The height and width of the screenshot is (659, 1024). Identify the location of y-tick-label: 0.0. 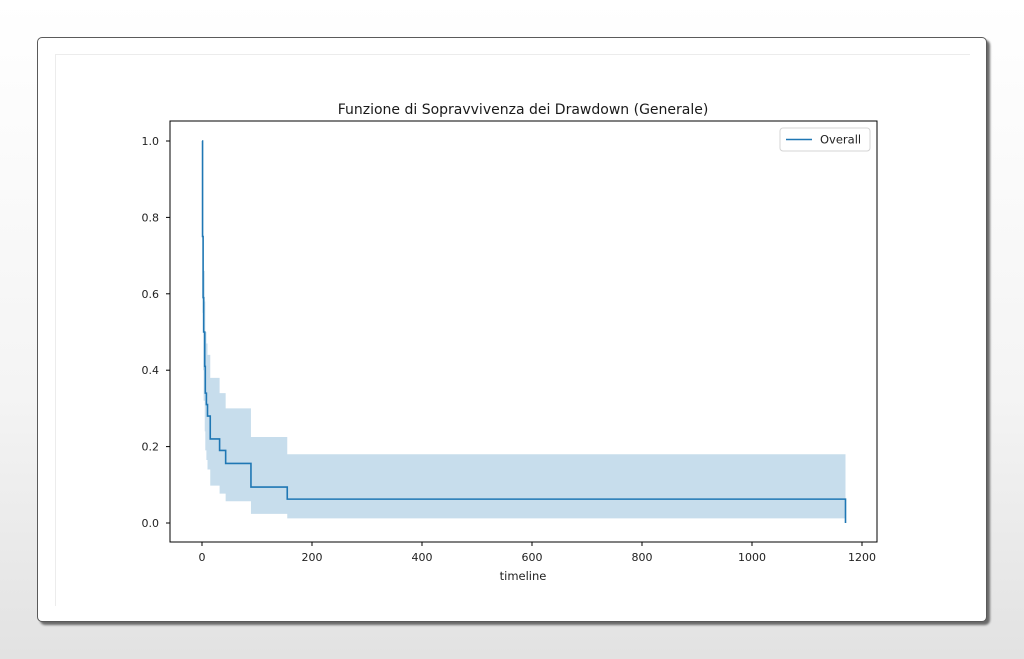
(151, 523).